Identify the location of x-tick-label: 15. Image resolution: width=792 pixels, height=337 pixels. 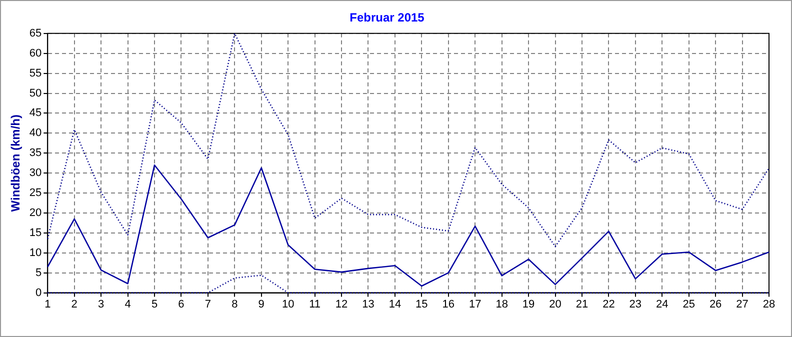
(422, 304).